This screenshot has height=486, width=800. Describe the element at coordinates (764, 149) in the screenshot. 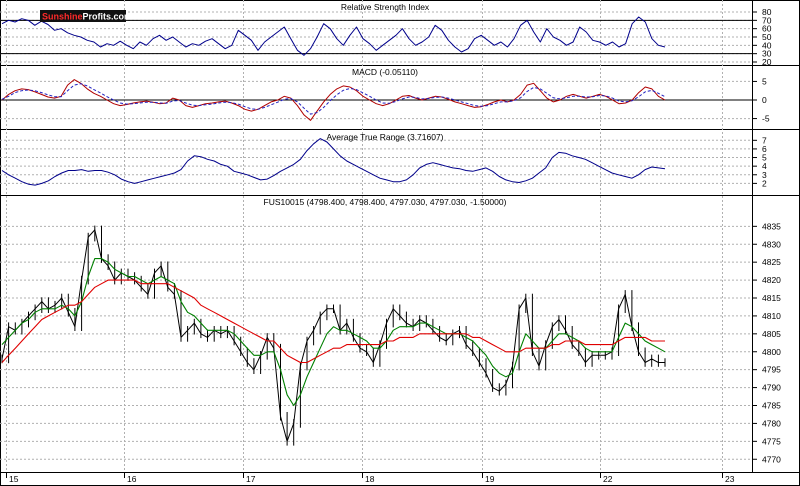

I see `y-tick-label: 6` at that location.